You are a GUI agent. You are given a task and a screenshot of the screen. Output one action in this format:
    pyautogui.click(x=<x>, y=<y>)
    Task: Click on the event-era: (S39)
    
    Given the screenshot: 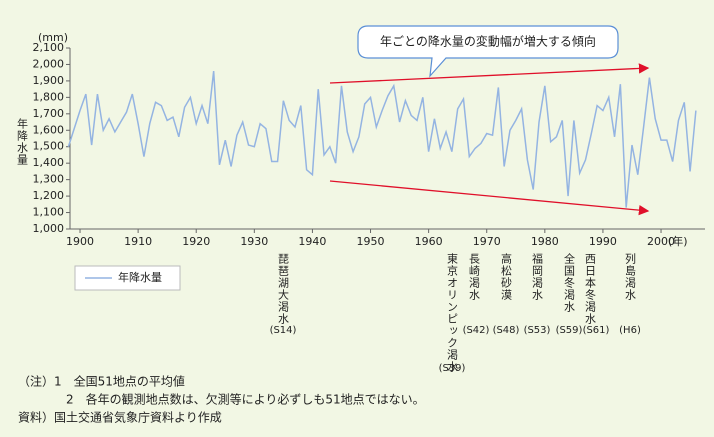 What is the action you would take?
    pyautogui.click(x=452, y=368)
    